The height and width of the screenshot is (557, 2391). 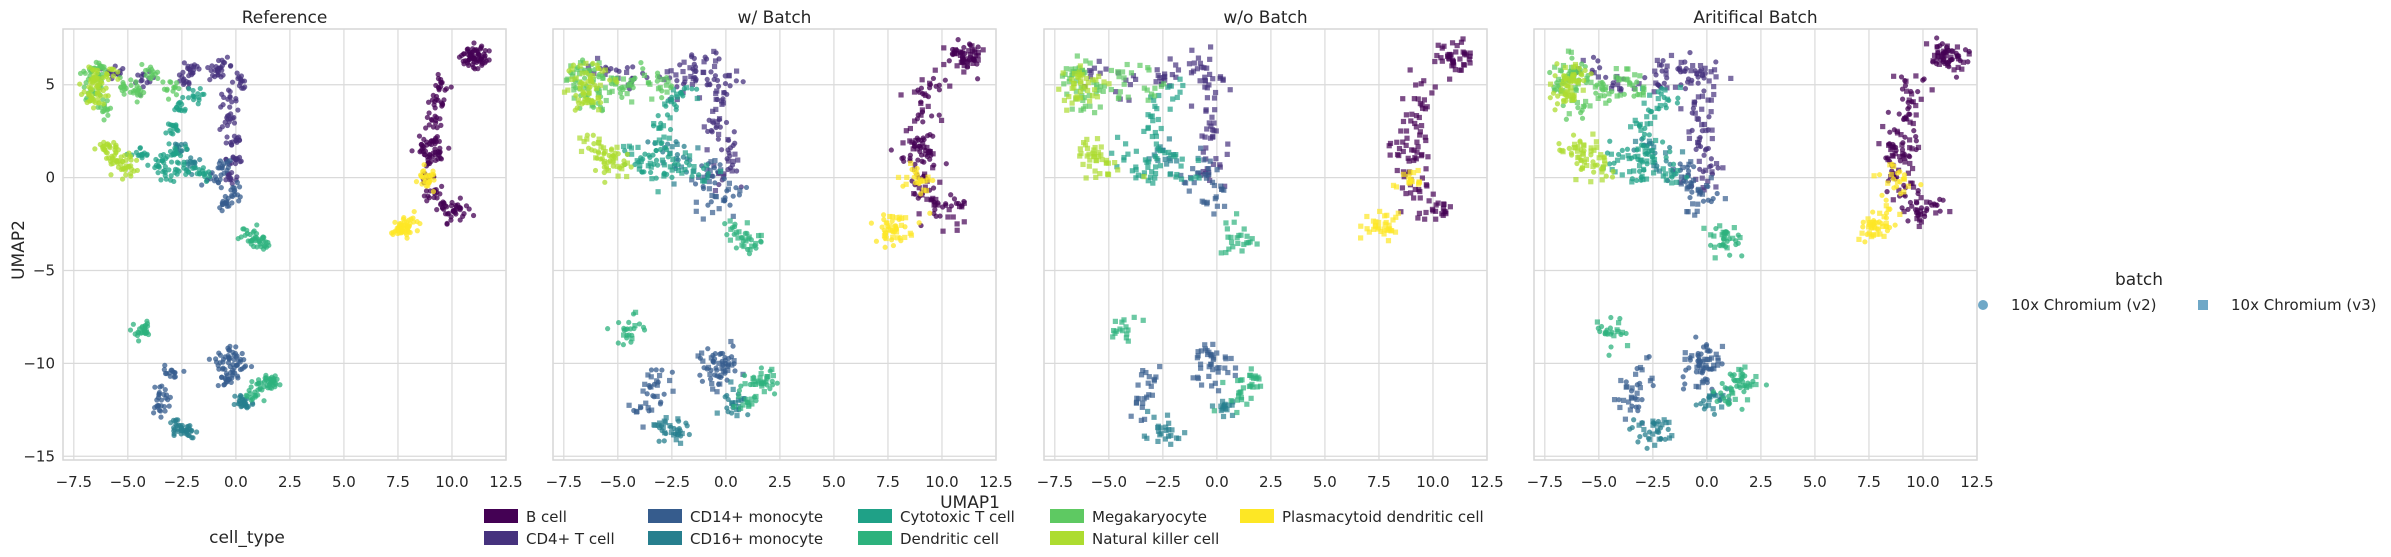 I want to click on x-tick-label: 5.0, so click(x=1815, y=482).